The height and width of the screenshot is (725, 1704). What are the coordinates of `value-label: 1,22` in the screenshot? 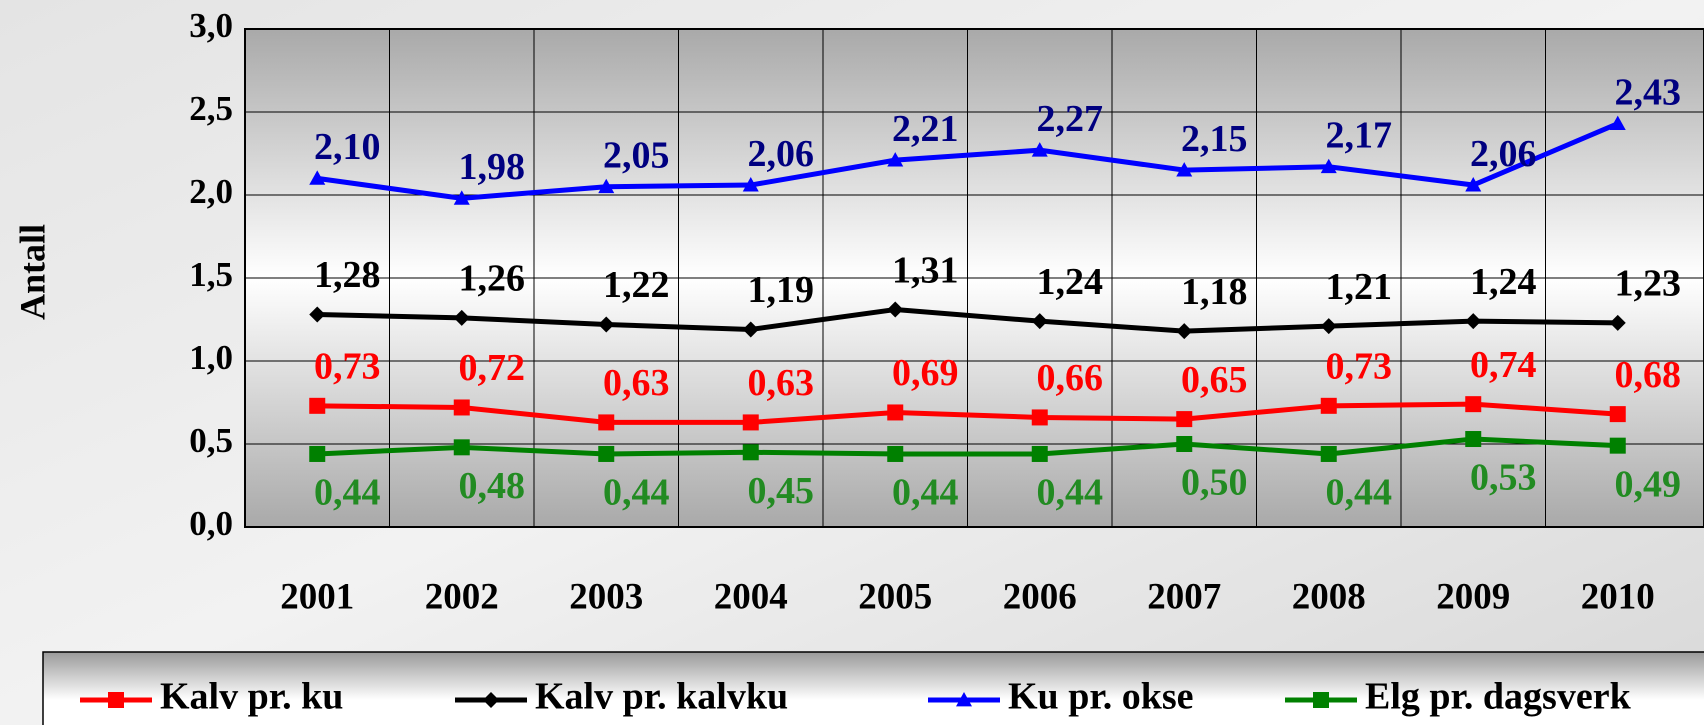 It's located at (636, 285).